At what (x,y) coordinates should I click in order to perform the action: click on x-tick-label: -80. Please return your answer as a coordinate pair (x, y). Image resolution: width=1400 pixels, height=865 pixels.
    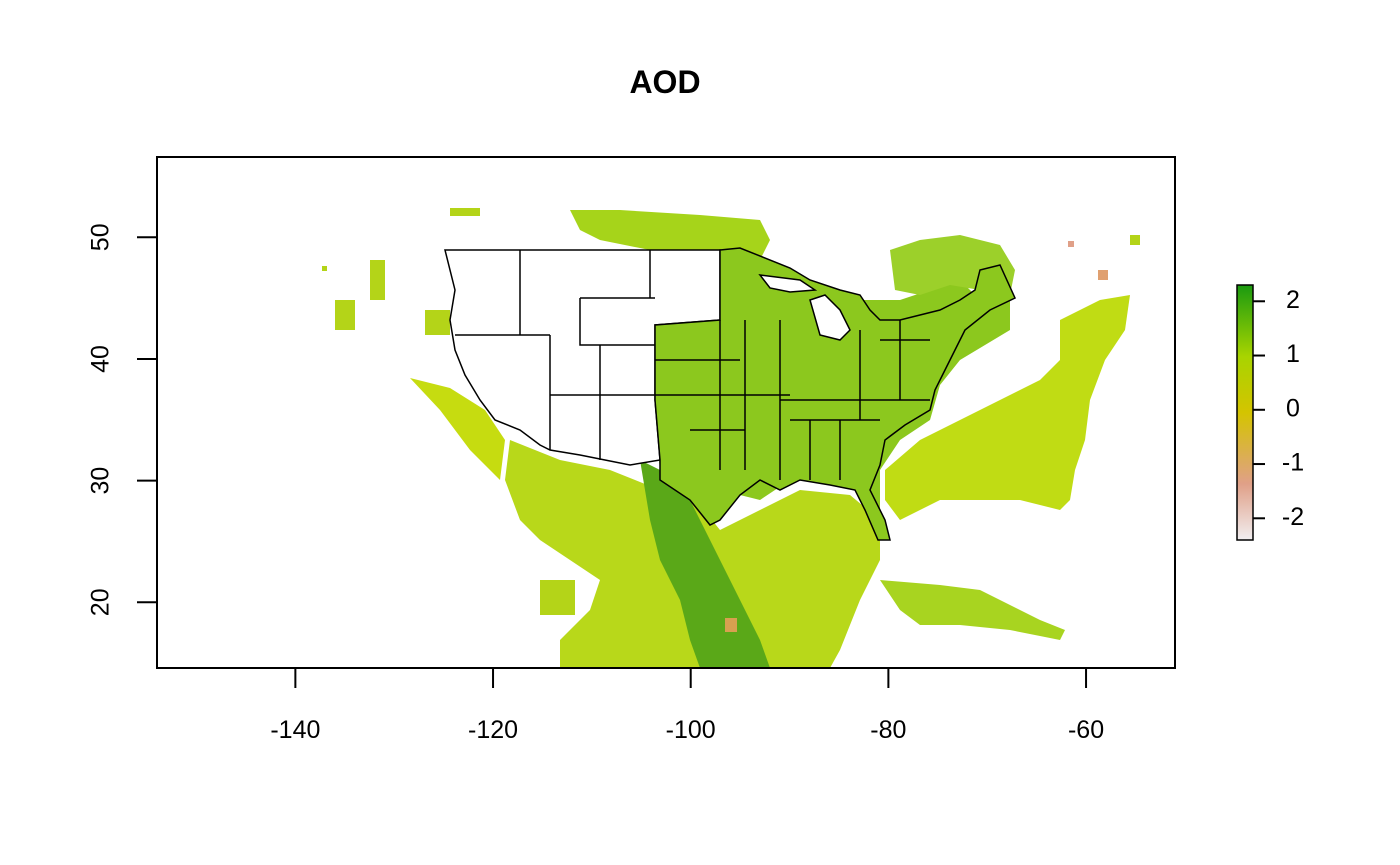
    Looking at the image, I should click on (888, 730).